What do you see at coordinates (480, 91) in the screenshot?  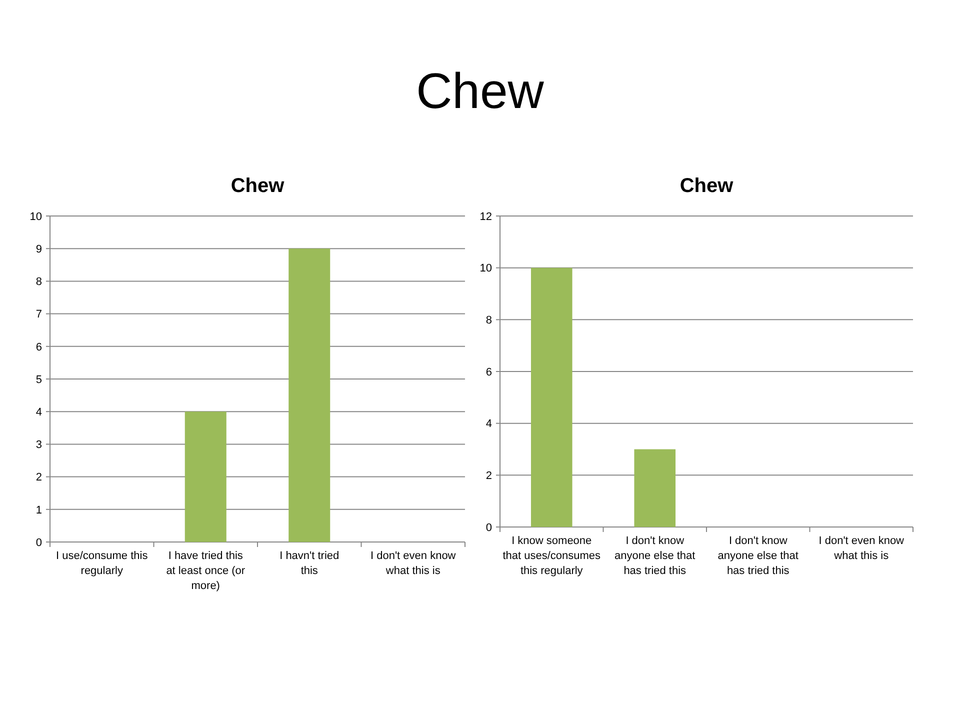 I see `text: Chew` at bounding box center [480, 91].